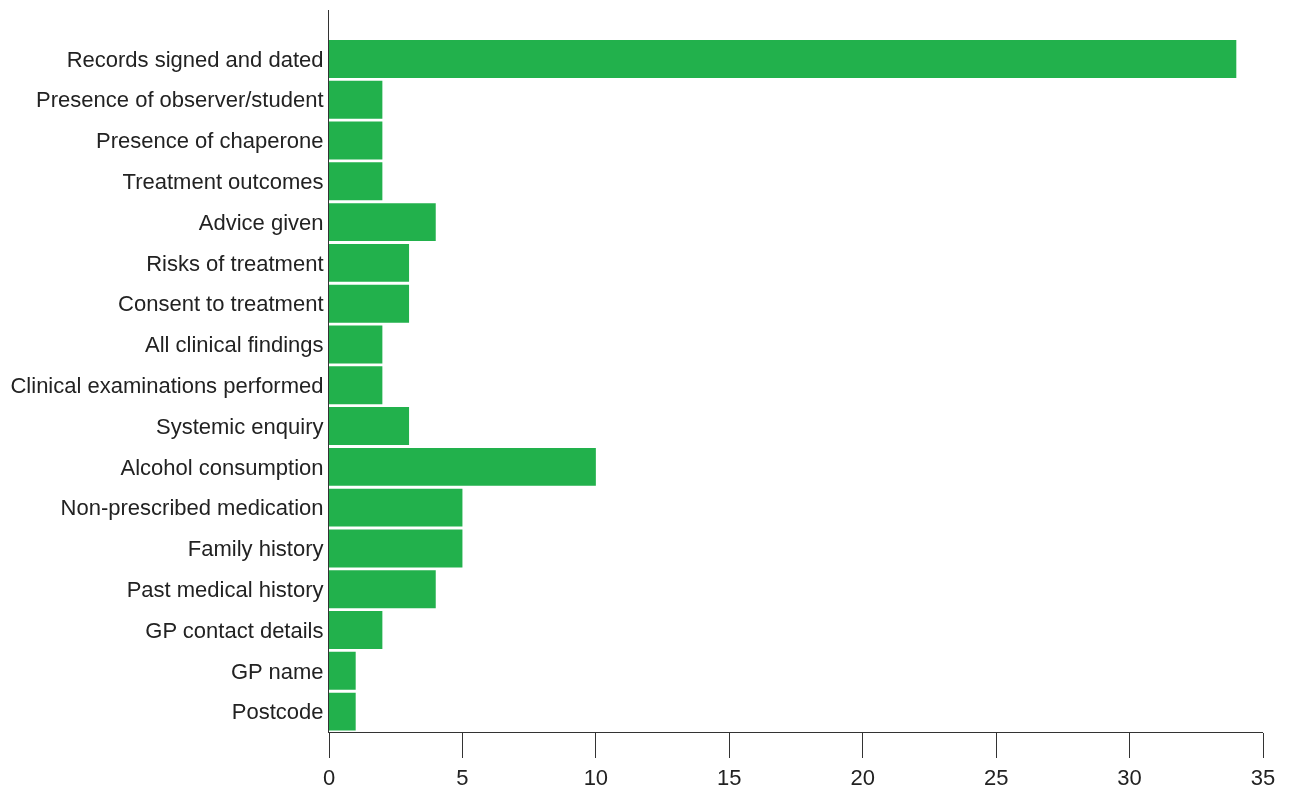  Describe the element at coordinates (1263, 777) in the screenshot. I see `x-tick-label: 35` at that location.